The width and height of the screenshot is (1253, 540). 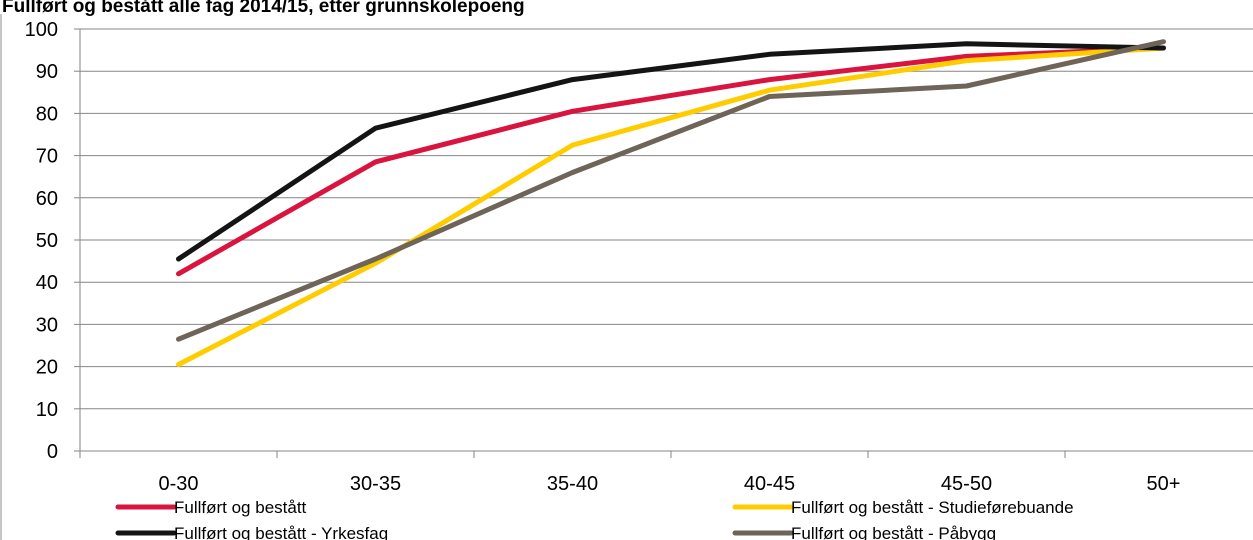 What do you see at coordinates (769, 484) in the screenshot?
I see `x-tick-label: 40-45` at bounding box center [769, 484].